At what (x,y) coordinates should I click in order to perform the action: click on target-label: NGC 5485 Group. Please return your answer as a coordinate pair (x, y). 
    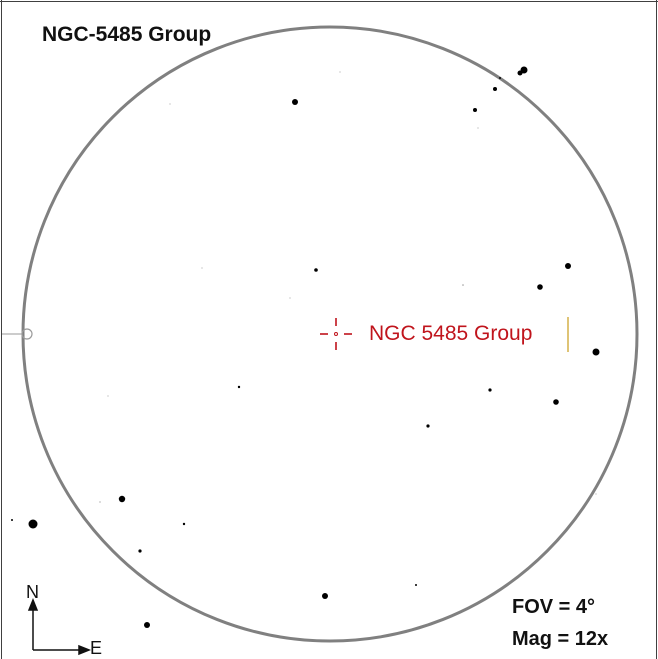
    Looking at the image, I should click on (451, 333).